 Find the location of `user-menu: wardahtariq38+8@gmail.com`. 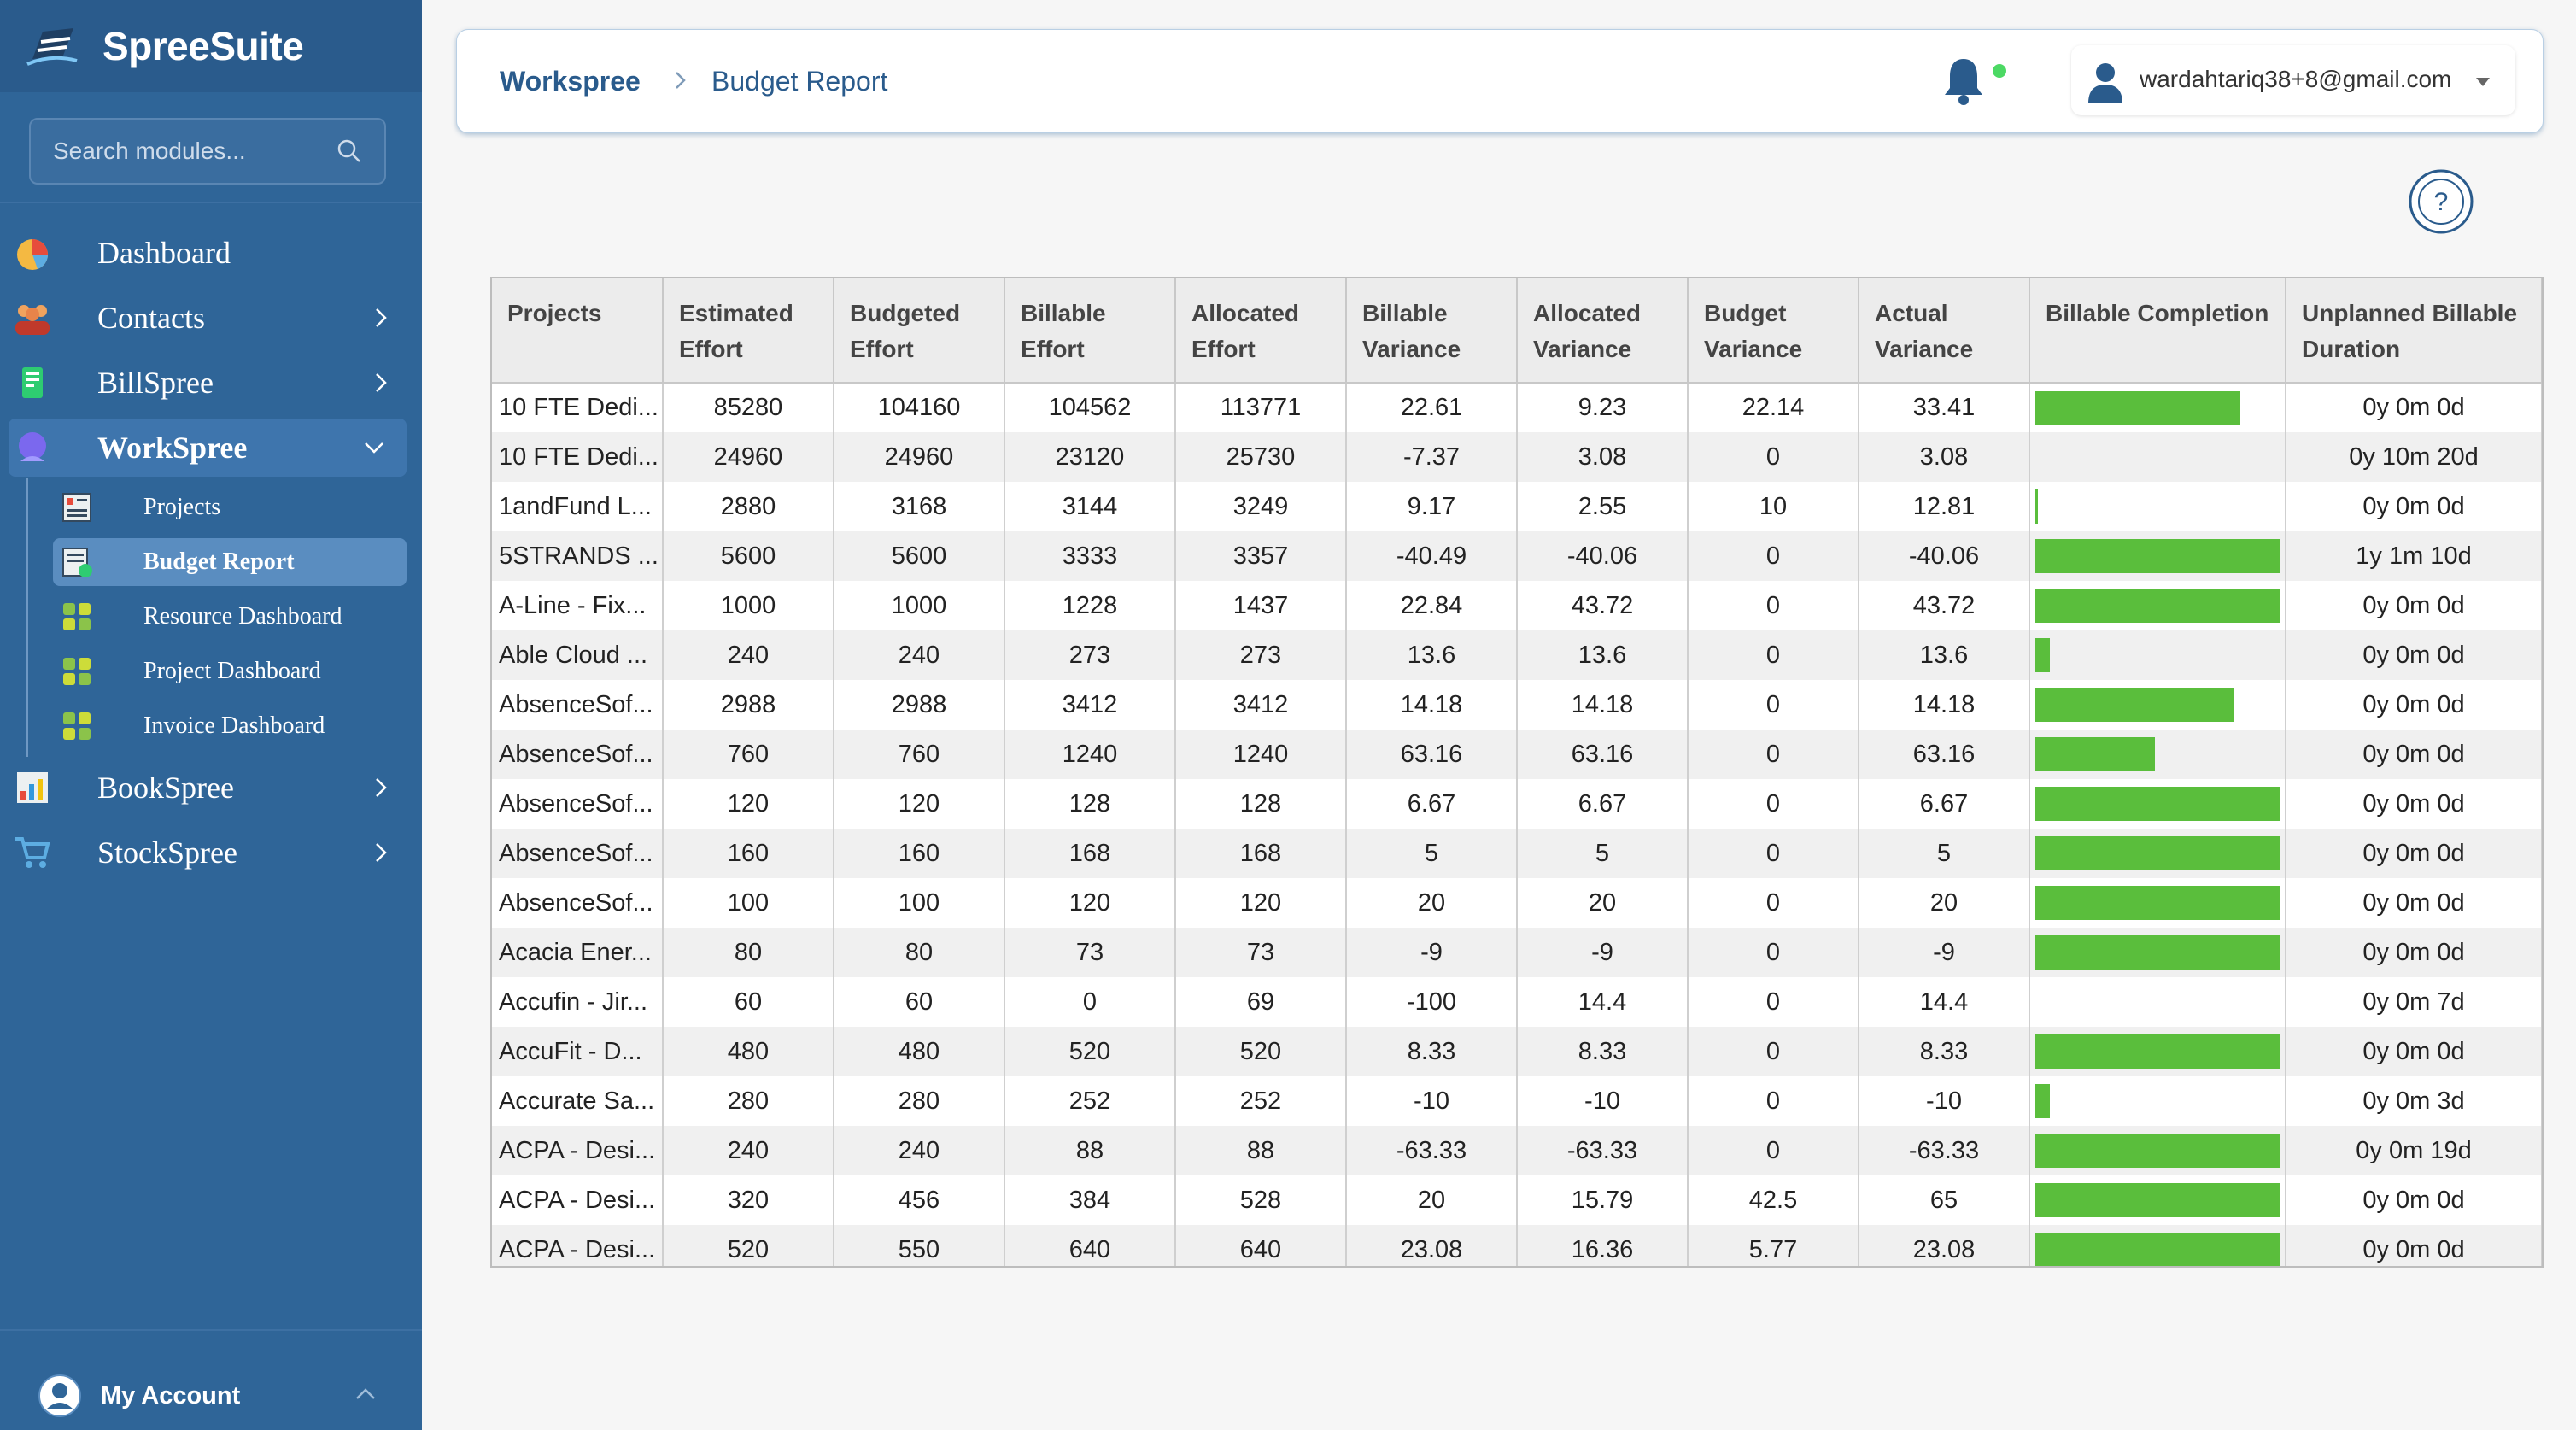

user-menu: wardahtariq38+8@gmail.com is located at coordinates (2293, 80).